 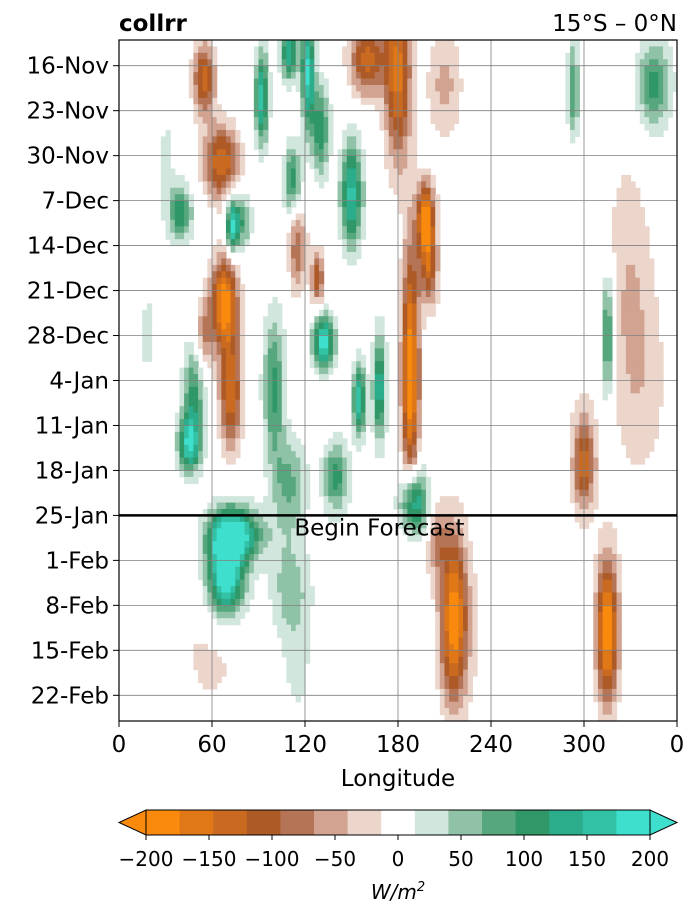 What do you see at coordinates (119, 745) in the screenshot?
I see `x-tick-label: 0` at bounding box center [119, 745].